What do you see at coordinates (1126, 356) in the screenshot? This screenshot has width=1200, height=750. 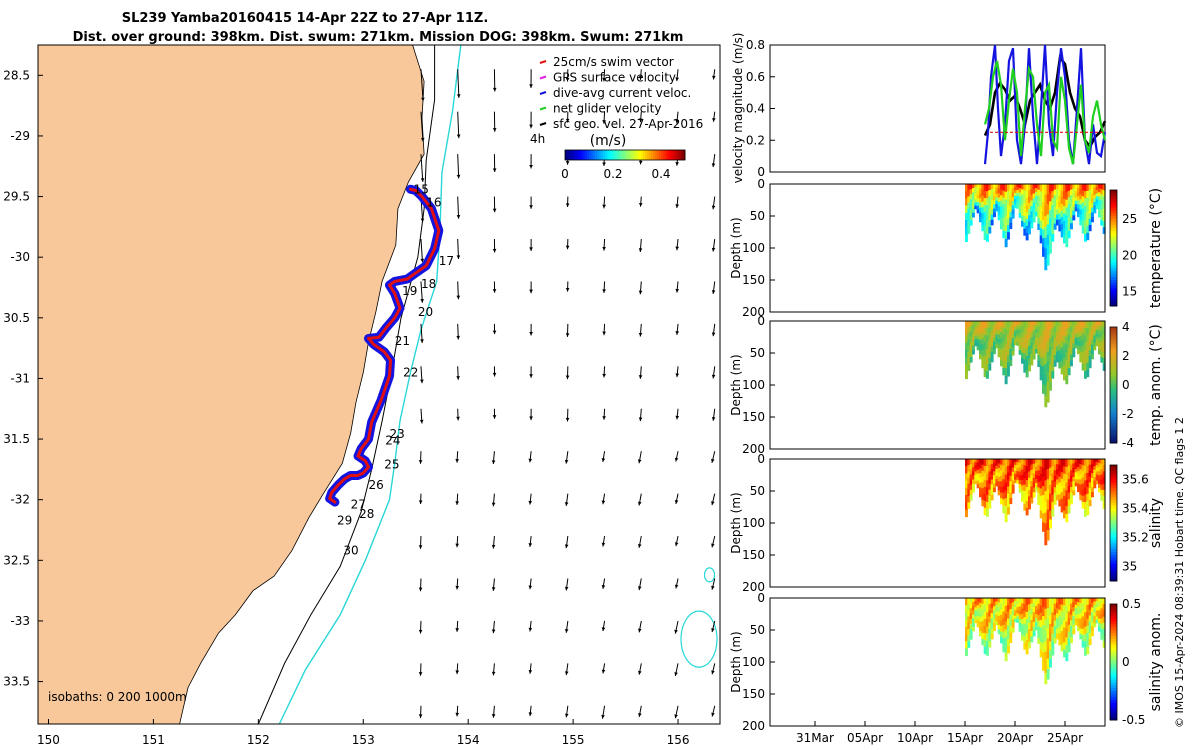 I see `section-colorbar-tick-label: 2` at bounding box center [1126, 356].